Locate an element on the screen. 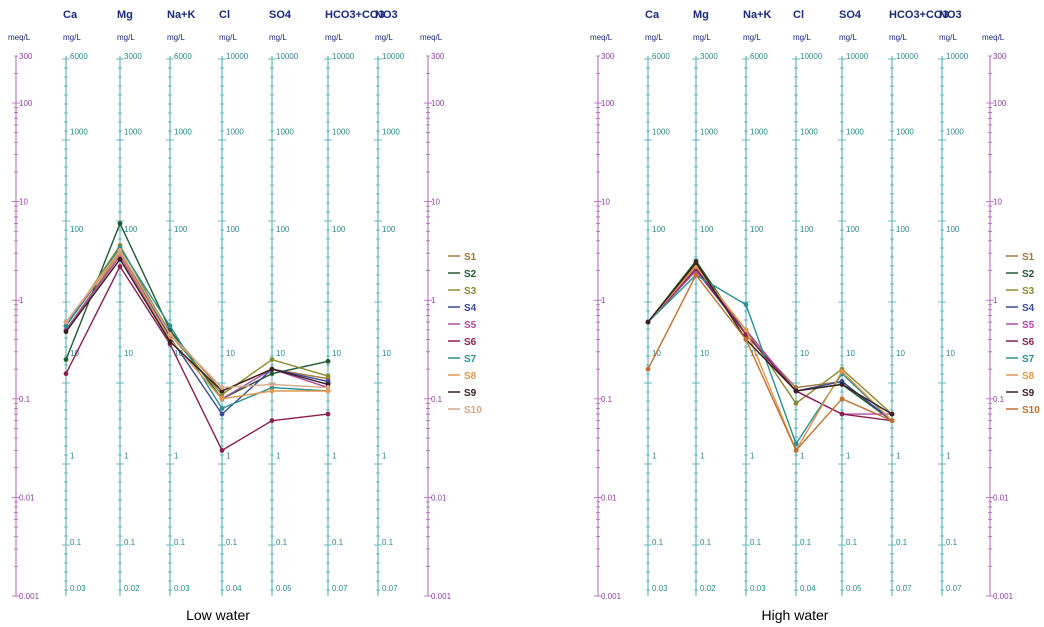  series-line-S4 is located at coordinates (770, 345).